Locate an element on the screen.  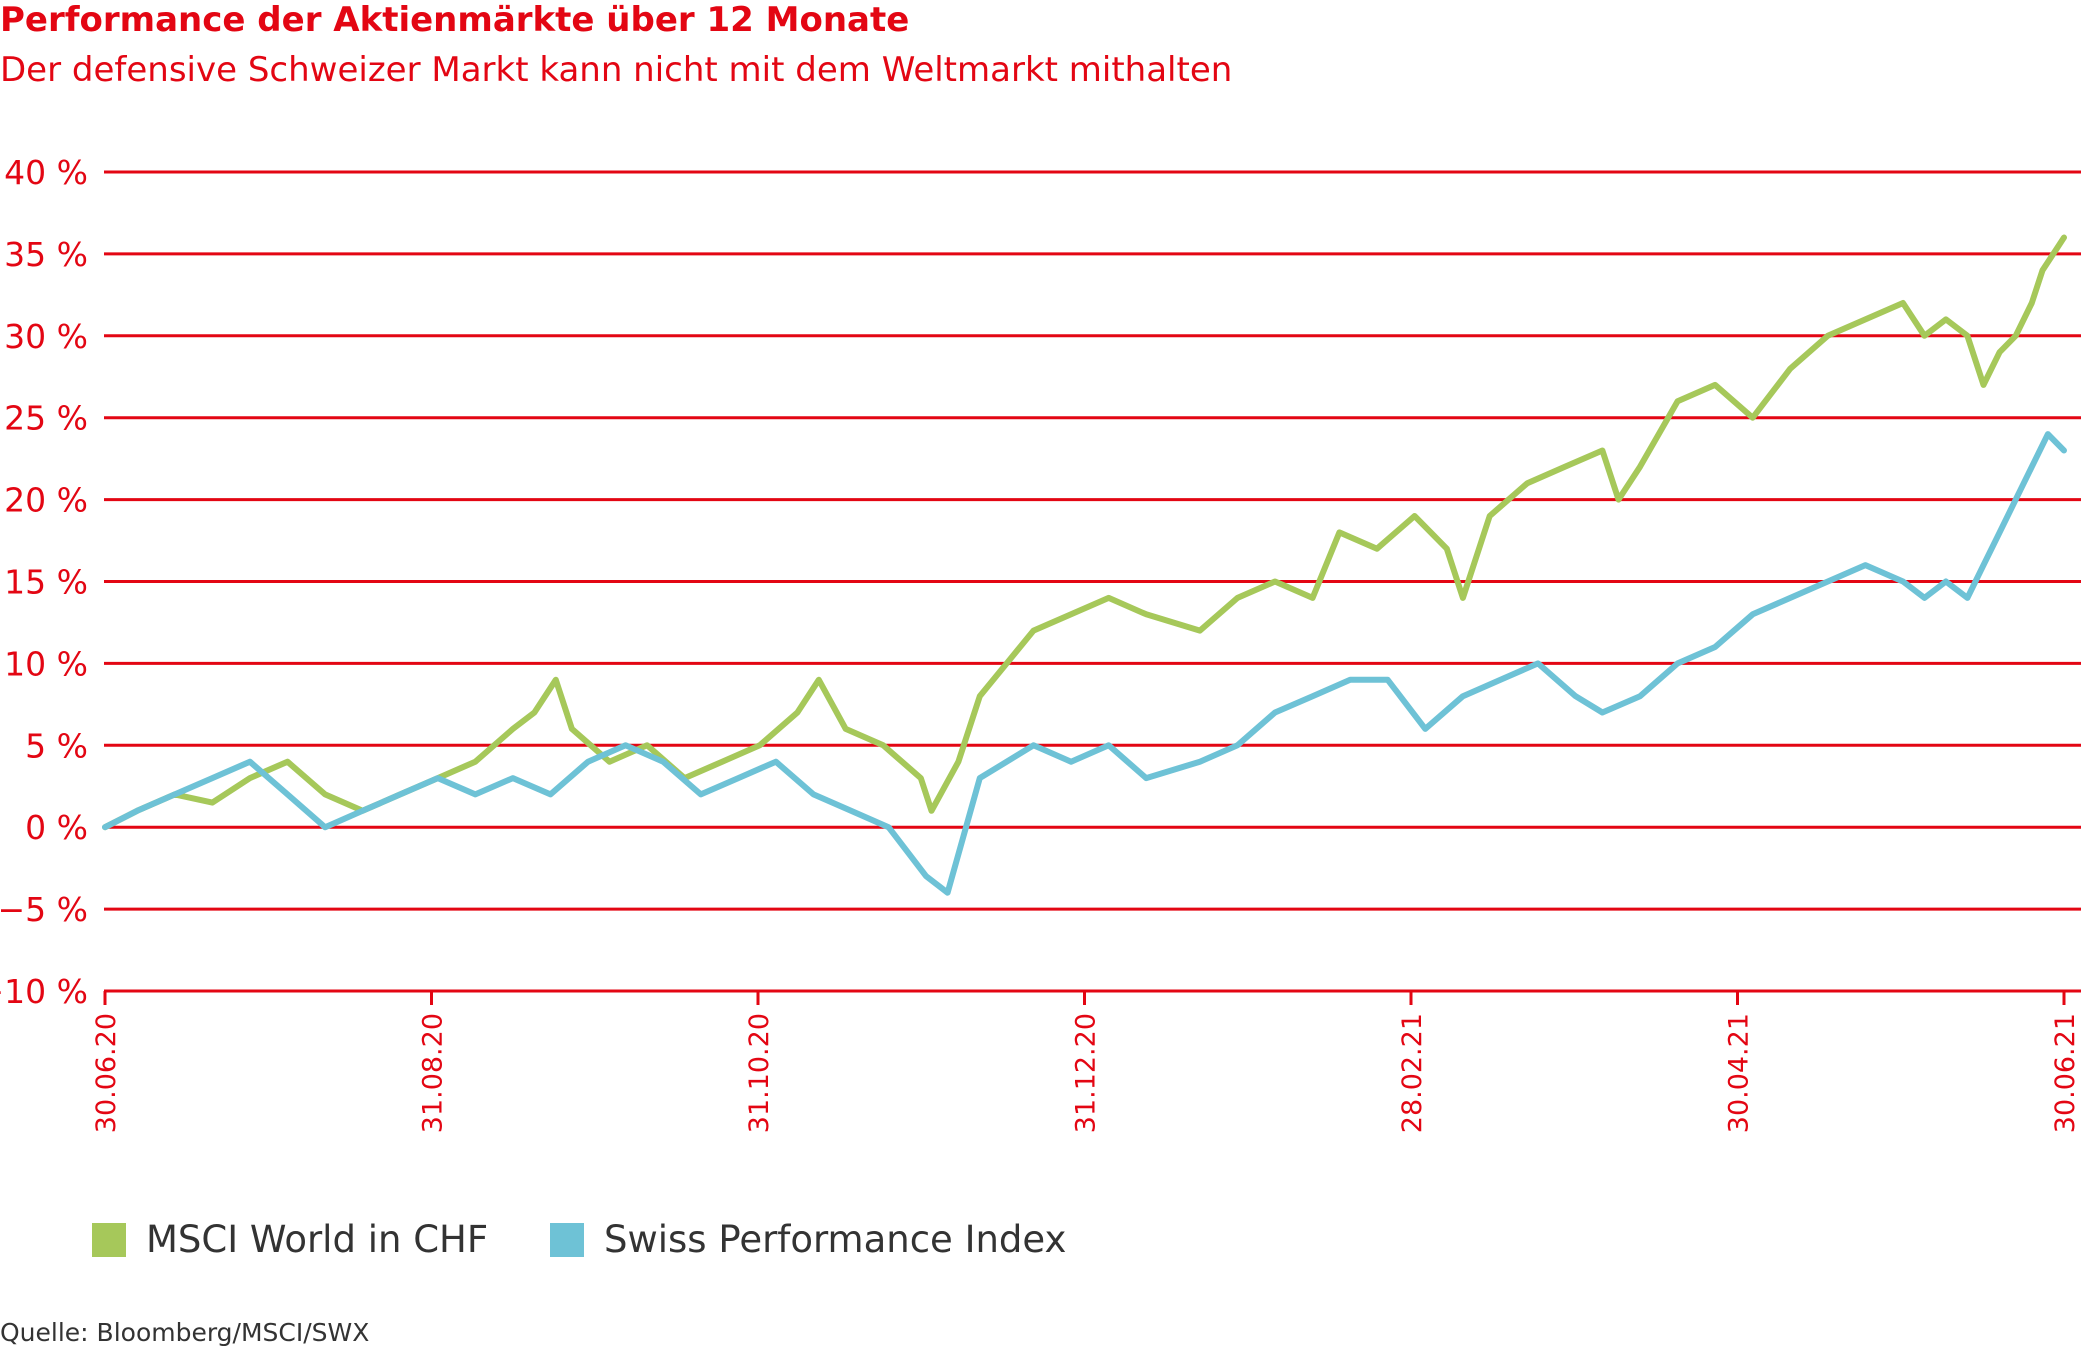
y-tick-label: 35 % is located at coordinates (46, 254).